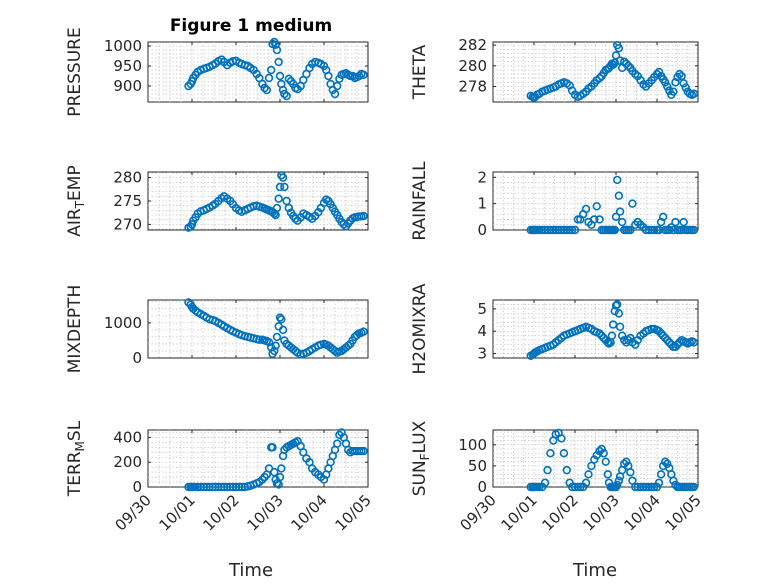 The image size is (778, 583). I want to click on y-tick-label: 280, so click(472, 66).